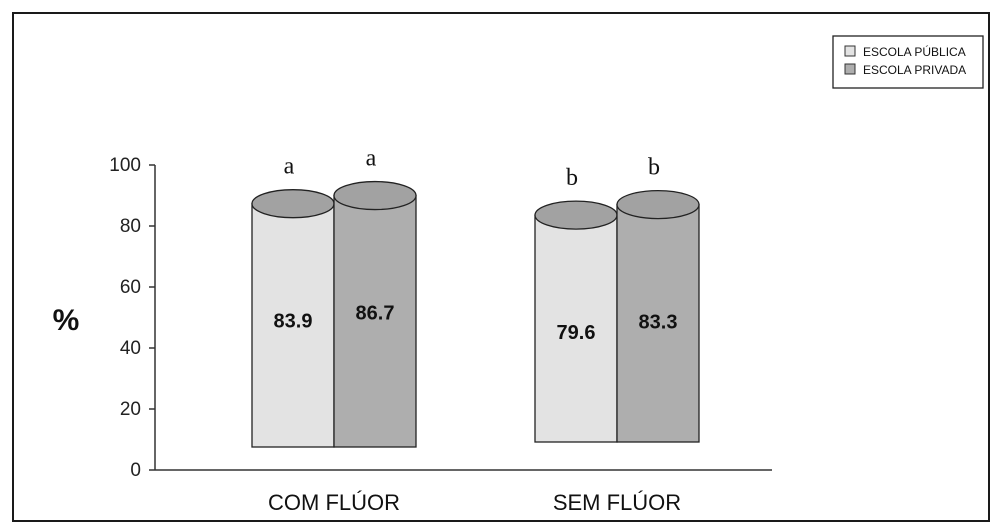 The image size is (1002, 528). I want to click on legend-box, so click(908, 62).